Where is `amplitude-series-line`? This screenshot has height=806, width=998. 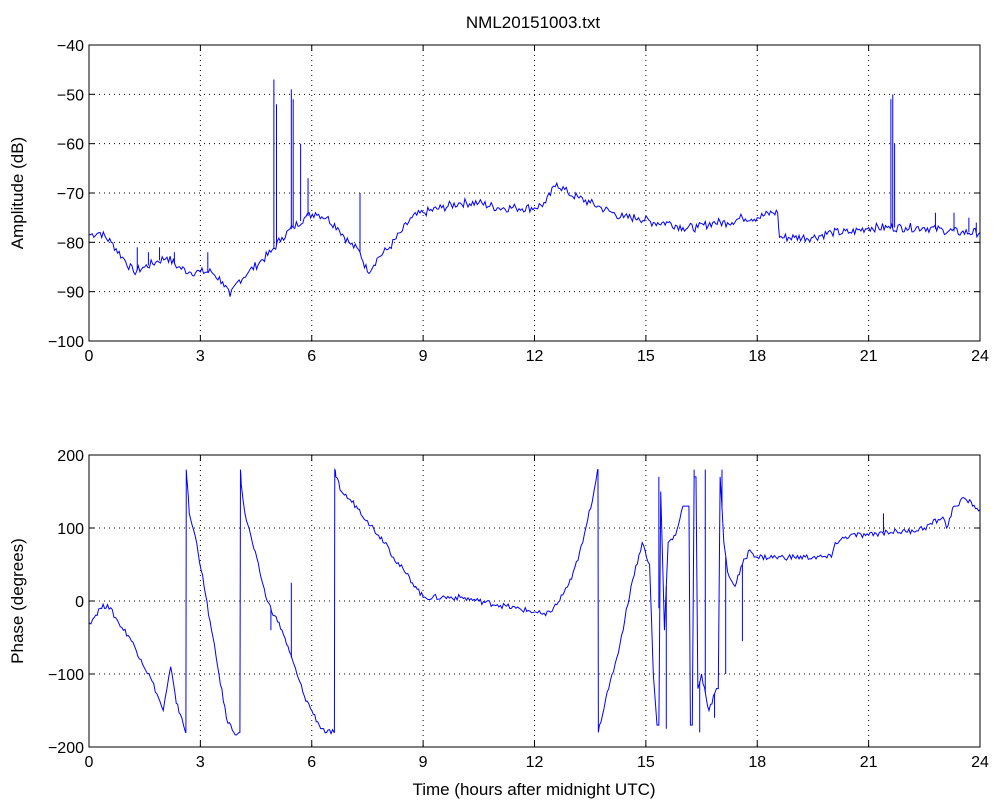 amplitude-series-line is located at coordinates (534, 239).